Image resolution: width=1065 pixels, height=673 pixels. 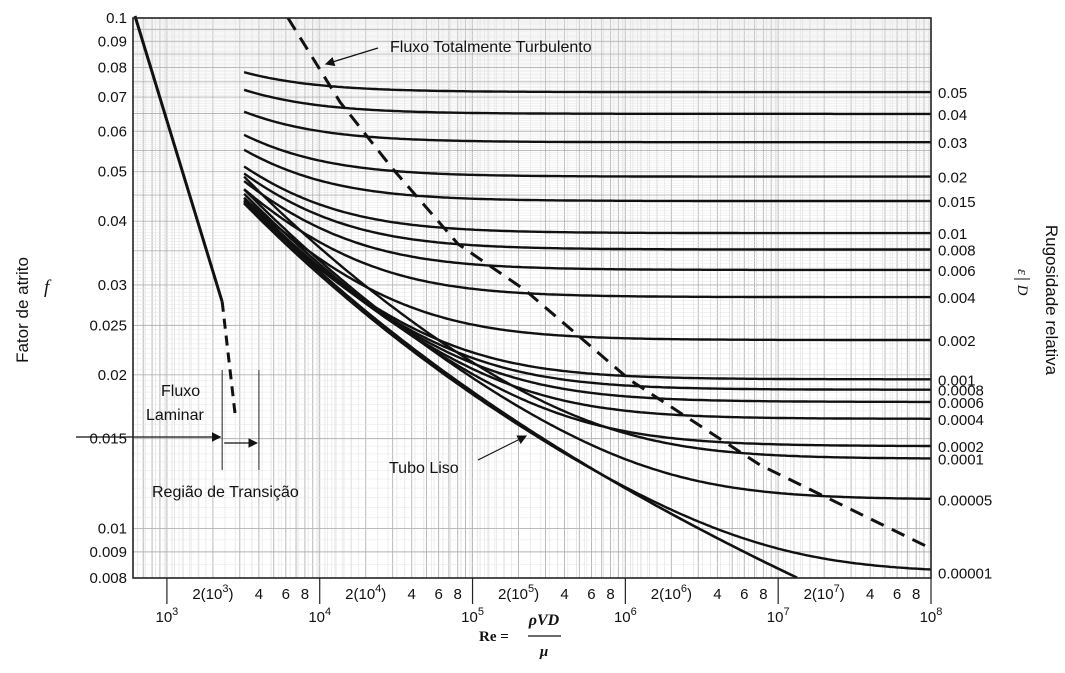 What do you see at coordinates (1022, 272) in the screenshot?
I see `svg-text: ε` at bounding box center [1022, 272].